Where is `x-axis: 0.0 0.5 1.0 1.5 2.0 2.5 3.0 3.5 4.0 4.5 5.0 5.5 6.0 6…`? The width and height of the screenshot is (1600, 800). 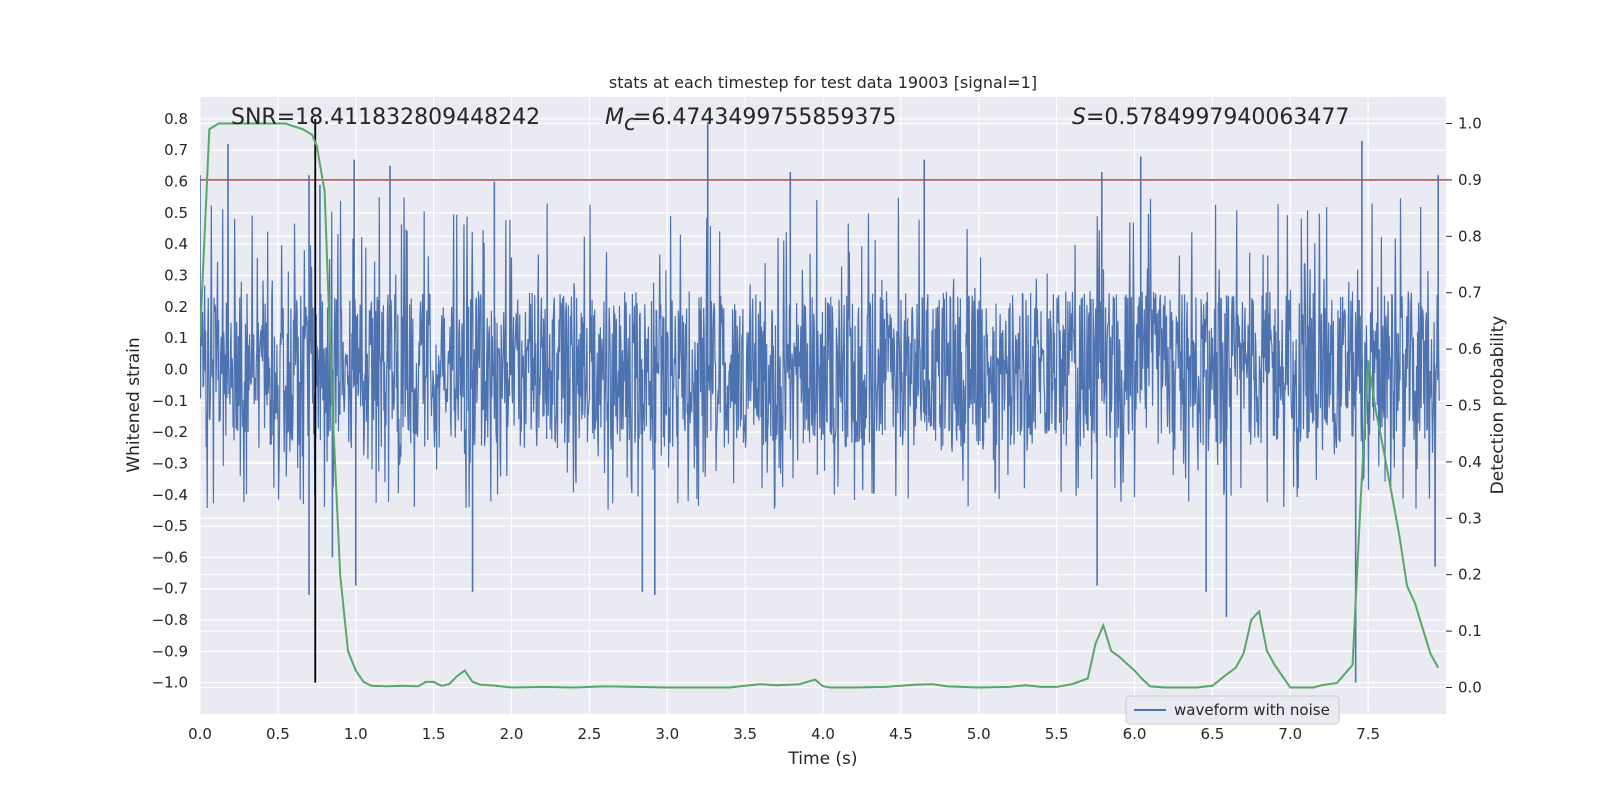 x-axis: 0.0 0.5 1.0 1.5 2.0 2.5 3.0 3.5 4.0 4.5 5.0 5.5 6.0 6… is located at coordinates (784, 734).